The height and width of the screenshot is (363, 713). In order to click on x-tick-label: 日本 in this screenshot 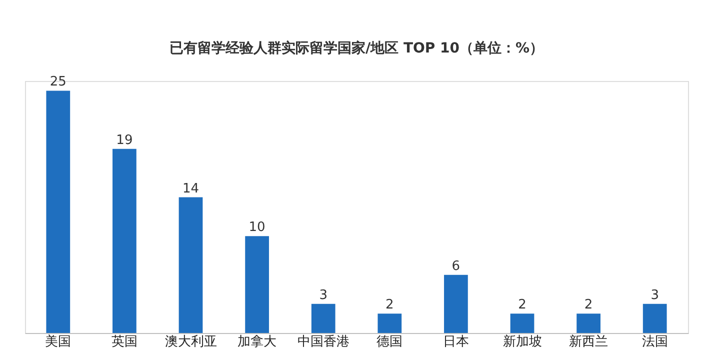, I will do `click(455, 342)`.